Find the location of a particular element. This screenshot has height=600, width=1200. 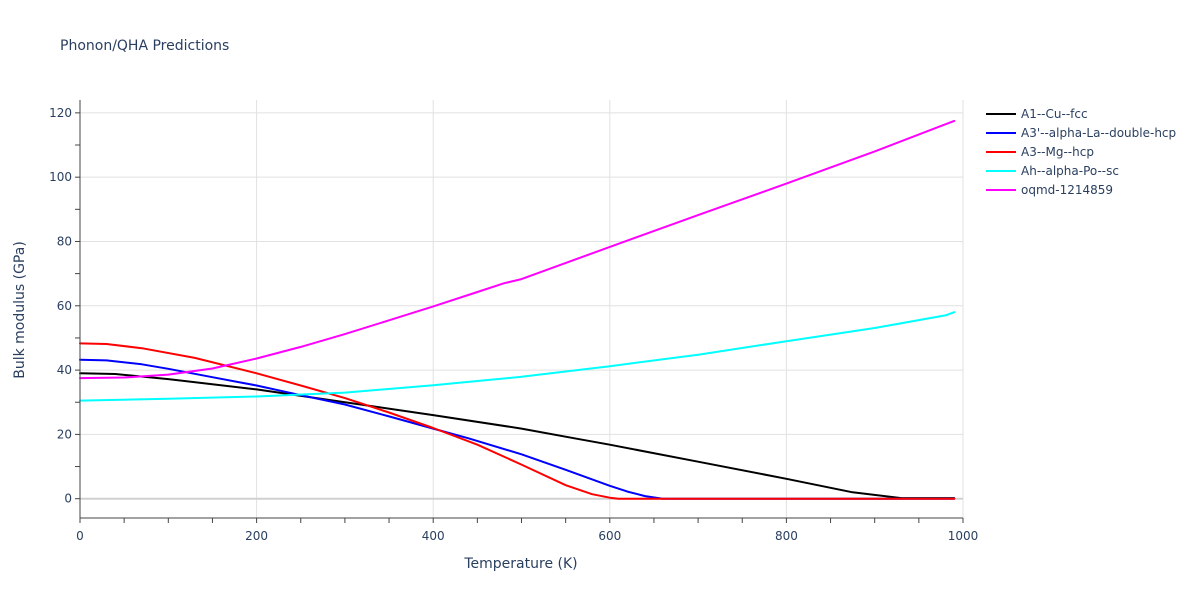

y-tick-label: 60 is located at coordinates (64, 306).